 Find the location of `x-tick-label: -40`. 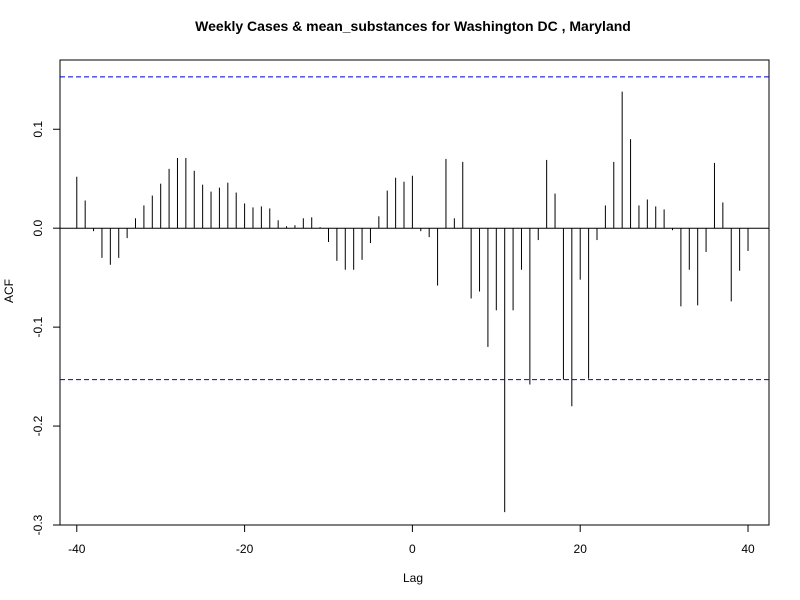

x-tick-label: -40 is located at coordinates (77, 549).